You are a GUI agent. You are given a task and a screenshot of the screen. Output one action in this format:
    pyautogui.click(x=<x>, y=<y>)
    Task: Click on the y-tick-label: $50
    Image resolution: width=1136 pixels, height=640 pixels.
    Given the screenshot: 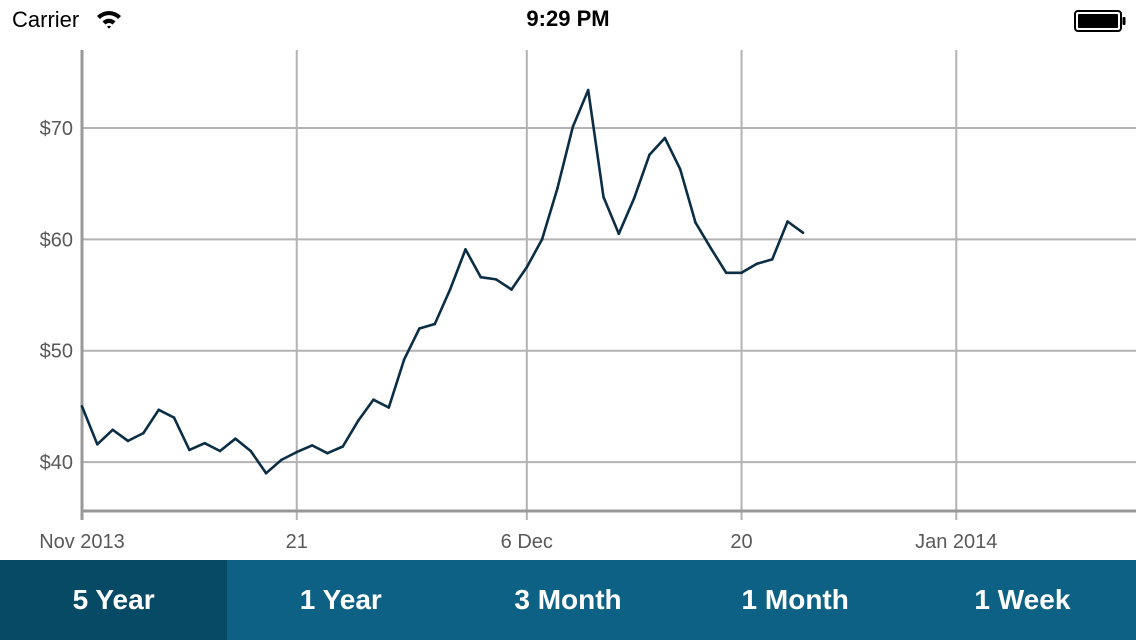 What is the action you would take?
    pyautogui.click(x=56, y=352)
    